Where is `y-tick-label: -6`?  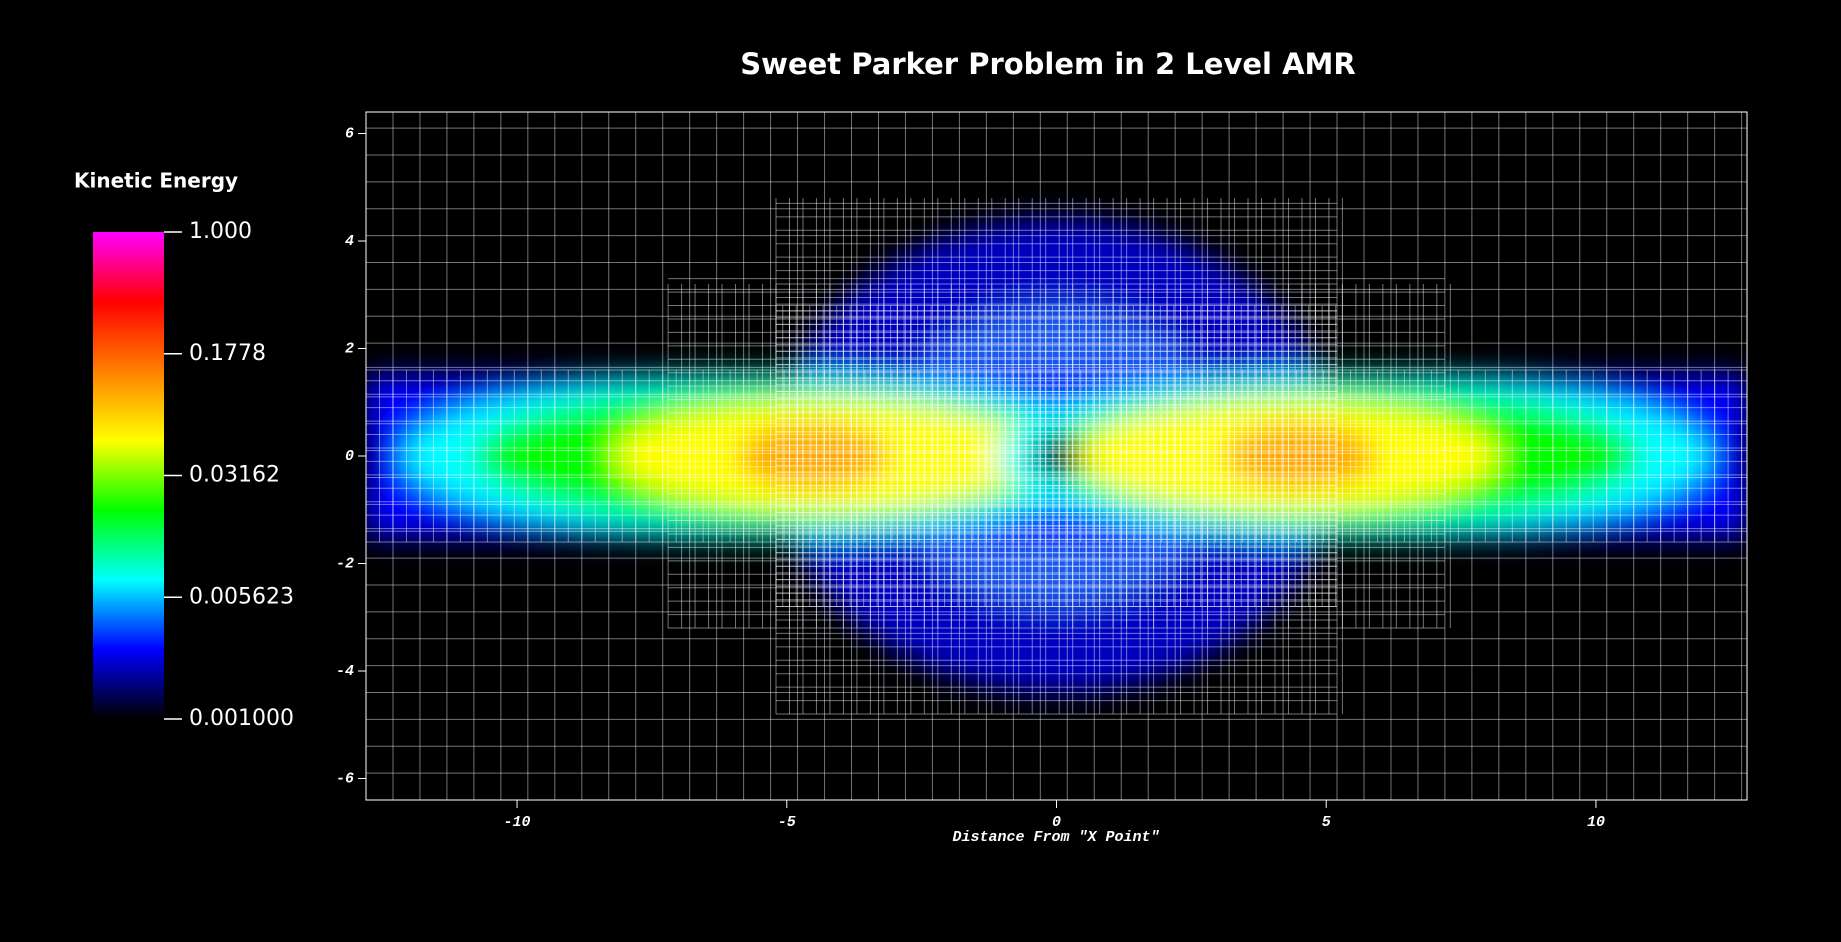
y-tick-label: -6 is located at coordinates (345, 778).